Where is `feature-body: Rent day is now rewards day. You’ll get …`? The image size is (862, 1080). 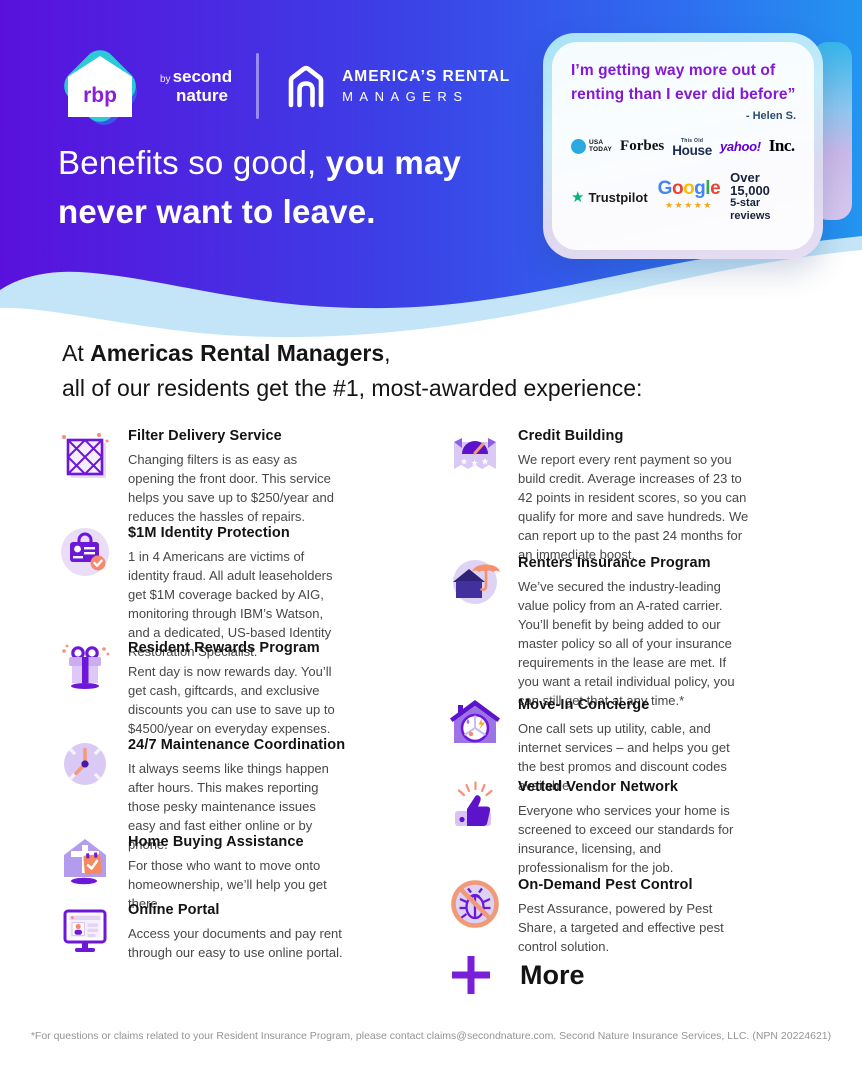
feature-body: Rent day is now rewards day. You’ll get … is located at coordinates (231, 700).